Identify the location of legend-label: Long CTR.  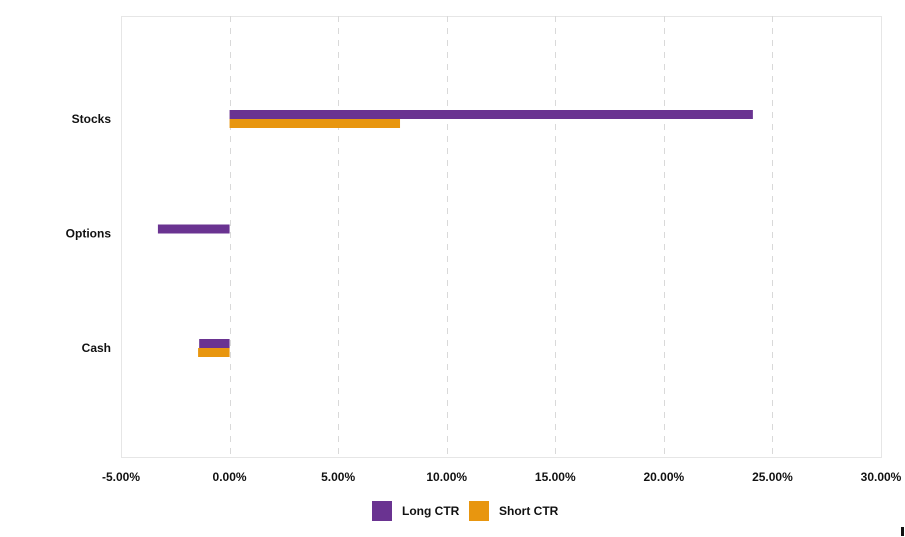
(431, 511).